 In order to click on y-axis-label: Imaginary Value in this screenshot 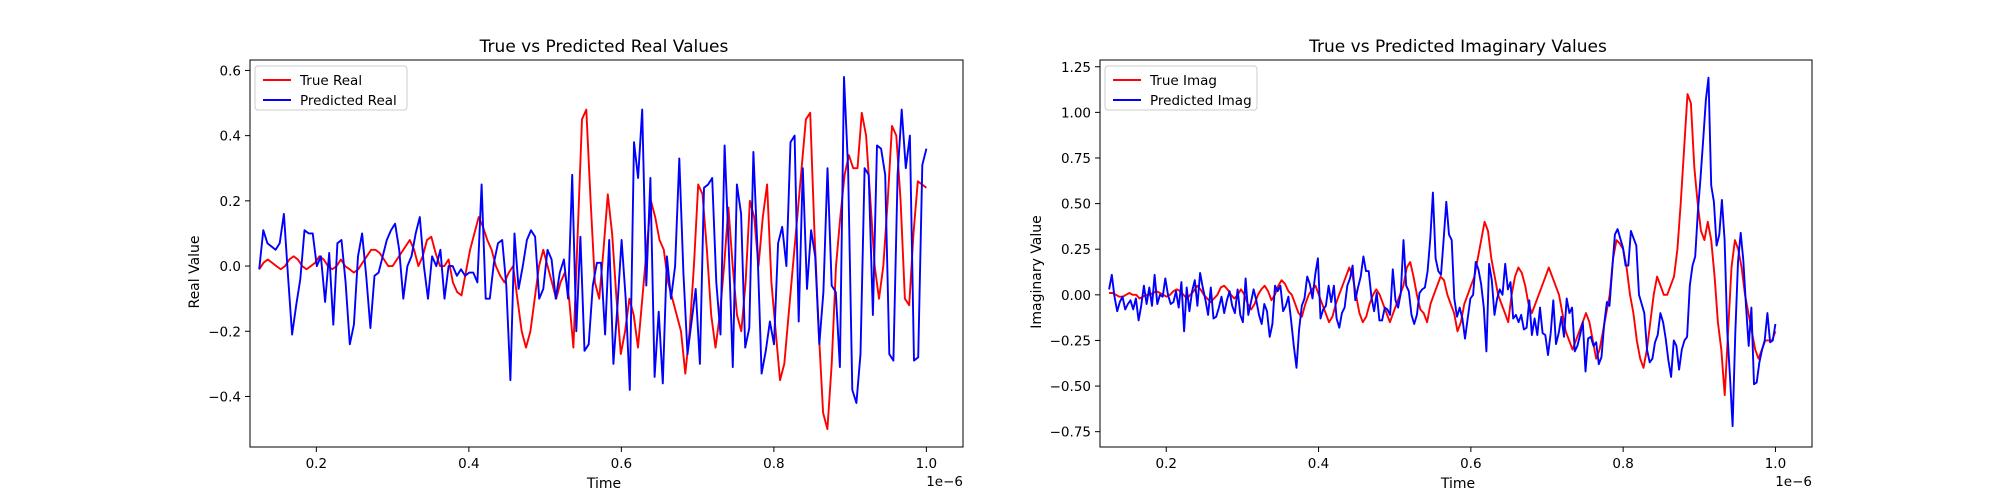, I will do `click(1037, 272)`.